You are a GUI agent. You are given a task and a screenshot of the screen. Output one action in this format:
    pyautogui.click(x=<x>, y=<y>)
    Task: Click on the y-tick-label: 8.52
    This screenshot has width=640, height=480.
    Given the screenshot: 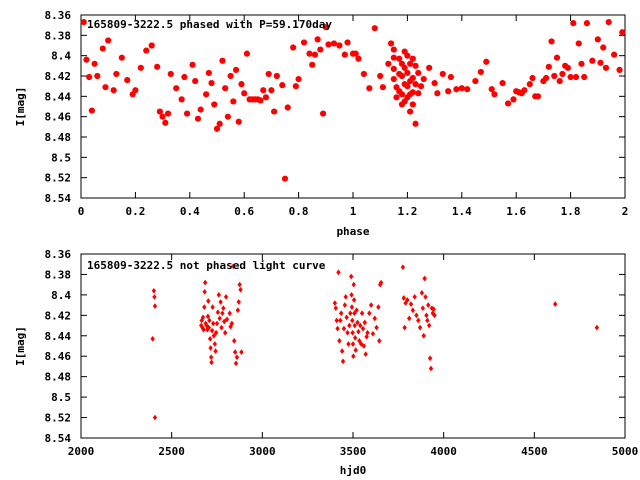 What is the action you would take?
    pyautogui.click(x=58, y=178)
    